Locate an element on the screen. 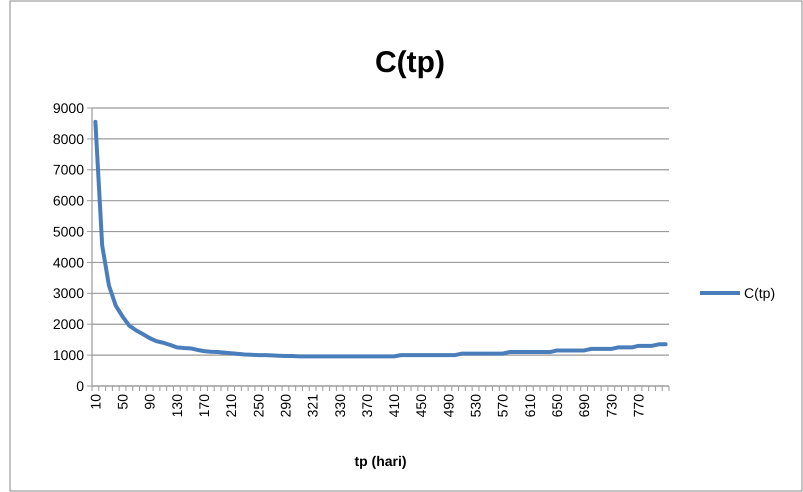 The image size is (803, 492). x-tick-label: 730 is located at coordinates (611, 406).